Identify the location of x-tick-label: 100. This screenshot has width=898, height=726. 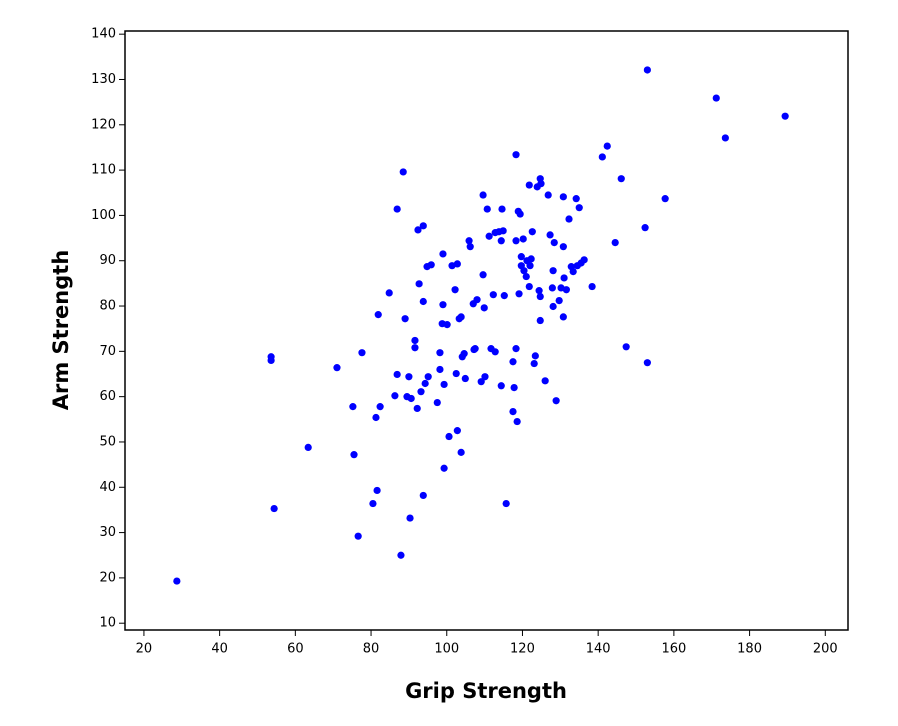
(446, 649).